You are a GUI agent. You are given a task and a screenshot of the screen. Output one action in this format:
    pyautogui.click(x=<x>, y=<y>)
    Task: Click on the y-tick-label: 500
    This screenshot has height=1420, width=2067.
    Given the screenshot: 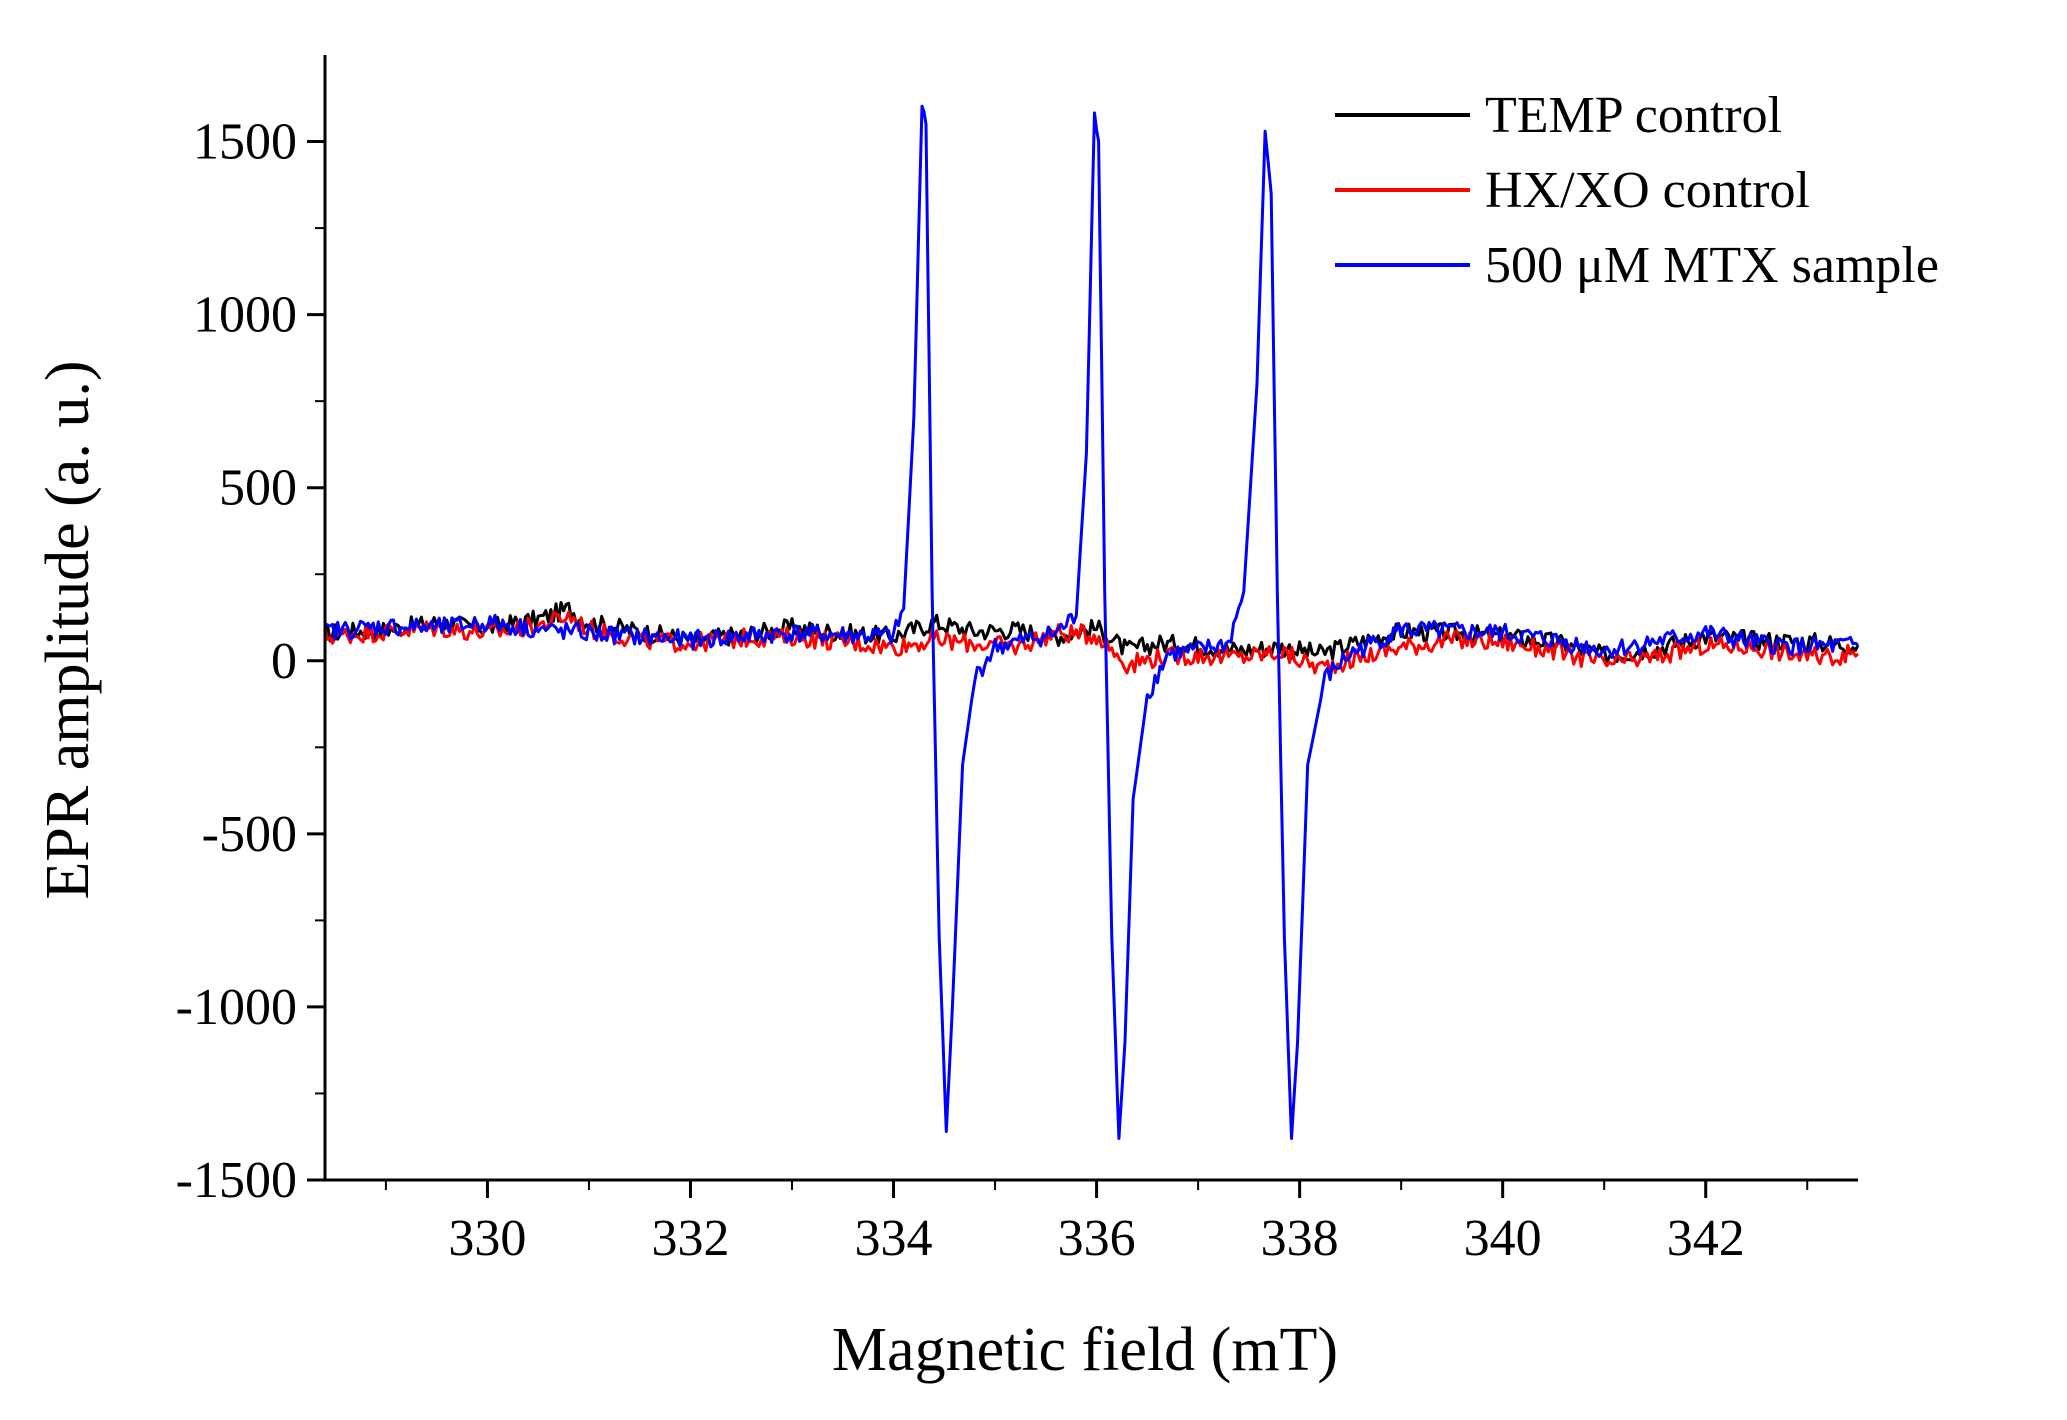 What is the action you would take?
    pyautogui.click(x=258, y=488)
    